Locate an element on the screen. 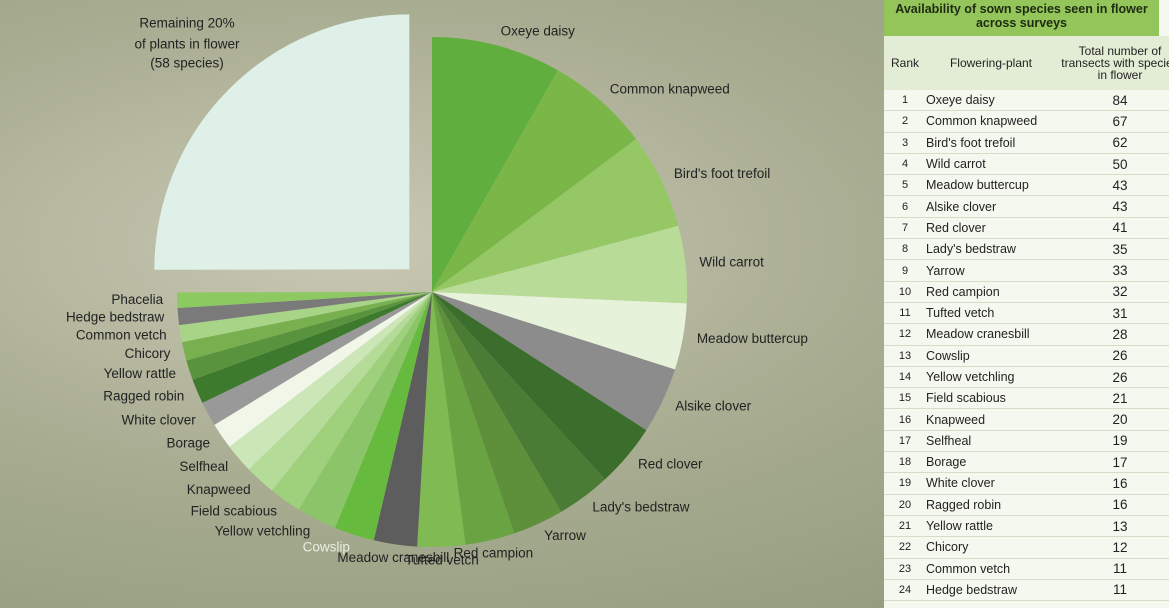 The image size is (1169, 608). count-cell: 41 is located at coordinates (1112, 228).